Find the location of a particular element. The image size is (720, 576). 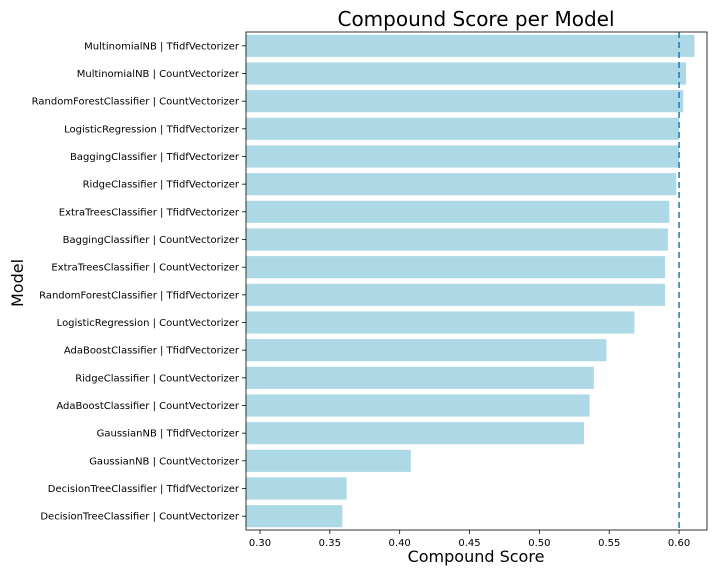

x-tick-label: 0.45 is located at coordinates (469, 543).